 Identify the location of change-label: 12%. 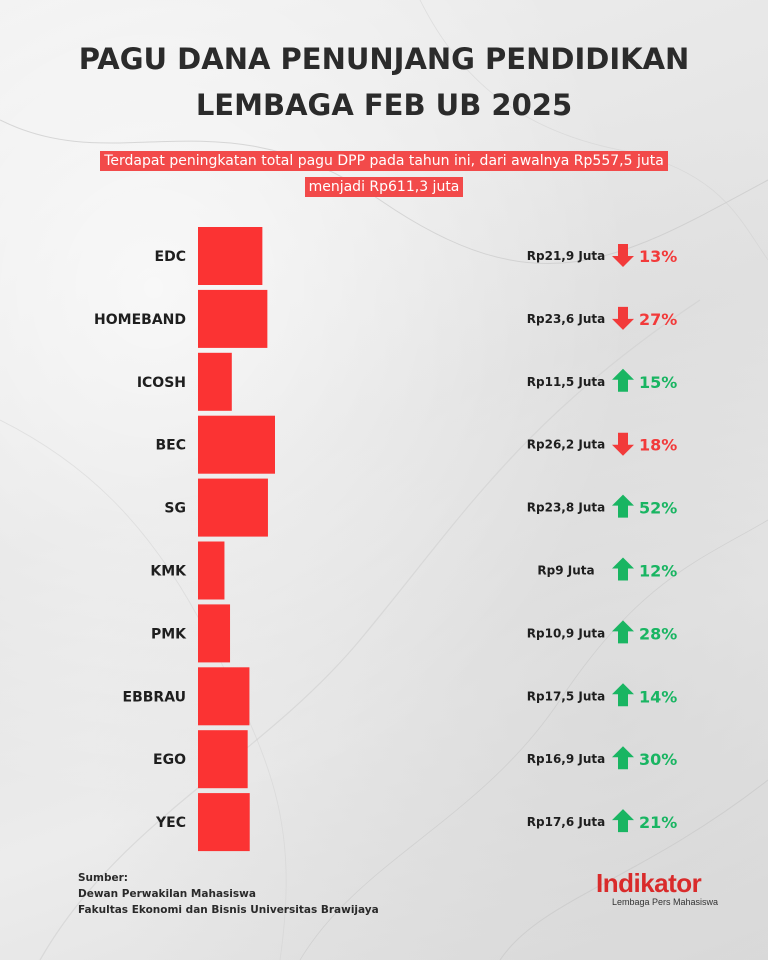
(658, 571).